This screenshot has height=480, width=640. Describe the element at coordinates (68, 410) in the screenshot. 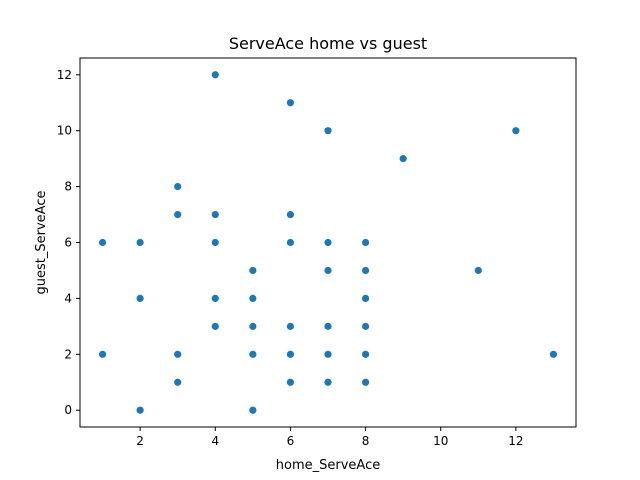

I see `y-tick-label: 0` at that location.